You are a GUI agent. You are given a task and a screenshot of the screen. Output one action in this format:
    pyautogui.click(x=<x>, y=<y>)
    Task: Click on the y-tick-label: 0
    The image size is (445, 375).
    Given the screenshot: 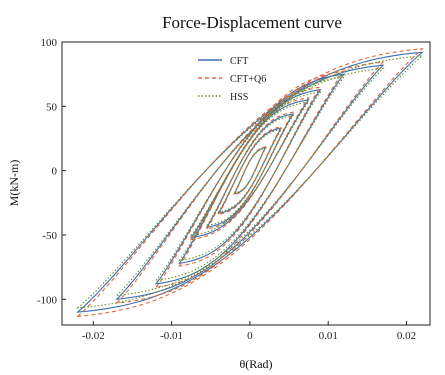 What is the action you would take?
    pyautogui.click(x=55, y=172)
    